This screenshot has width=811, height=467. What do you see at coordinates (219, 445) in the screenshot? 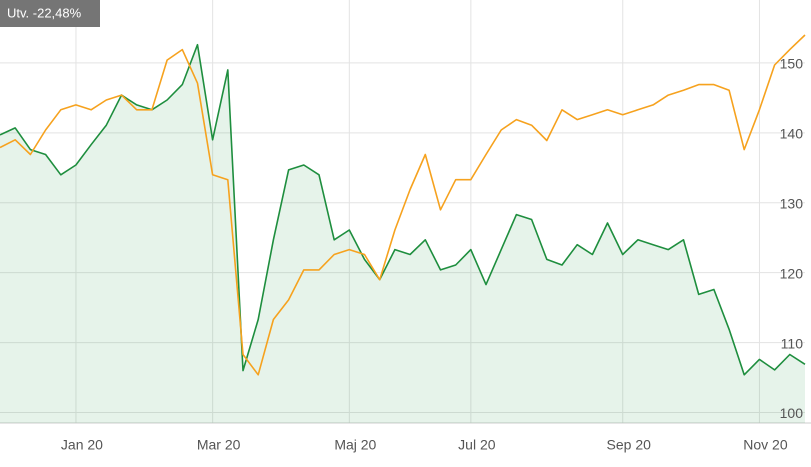
I see `x-tick-label: Mar 20` at bounding box center [219, 445].